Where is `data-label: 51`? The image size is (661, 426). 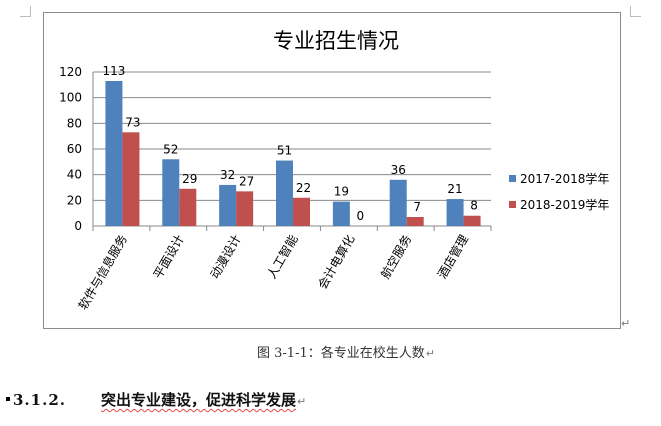
data-label: 51 is located at coordinates (284, 151).